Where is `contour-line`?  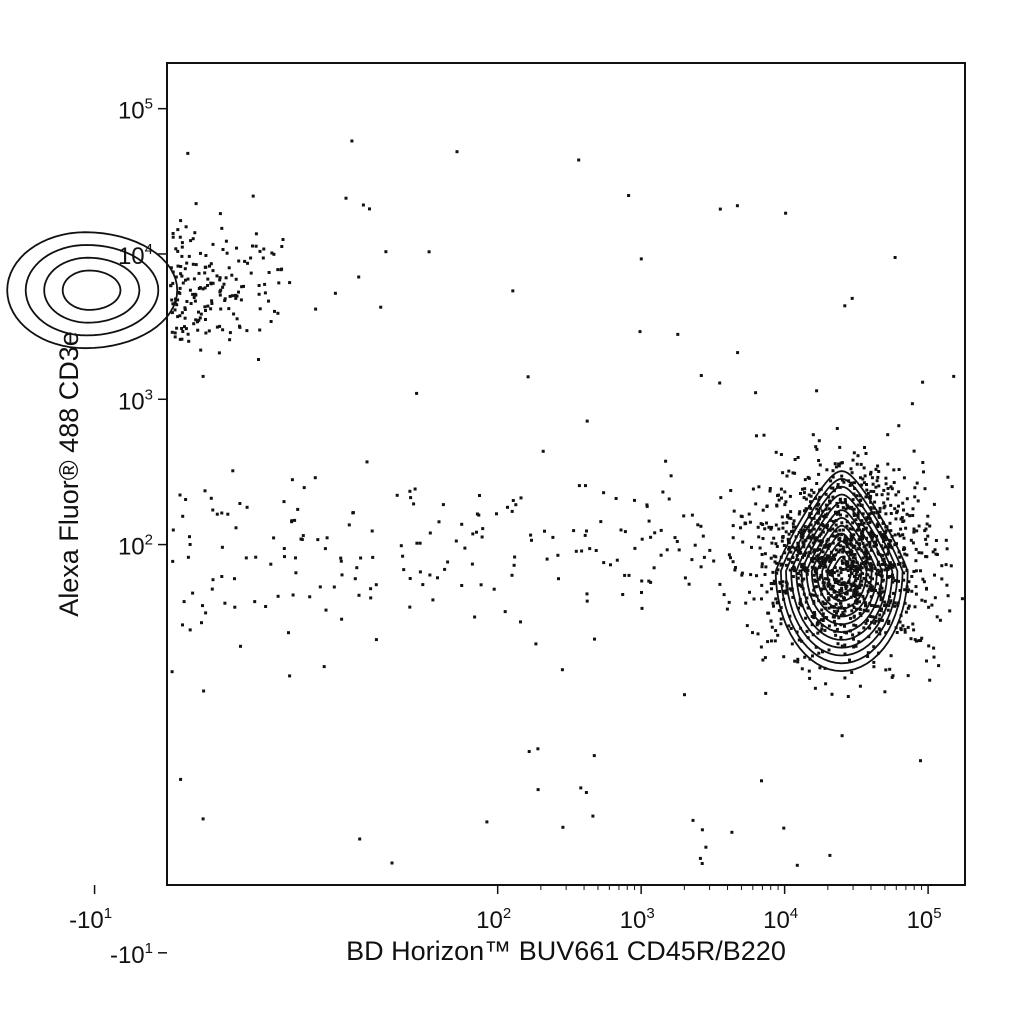 contour-line is located at coordinates (842, 571).